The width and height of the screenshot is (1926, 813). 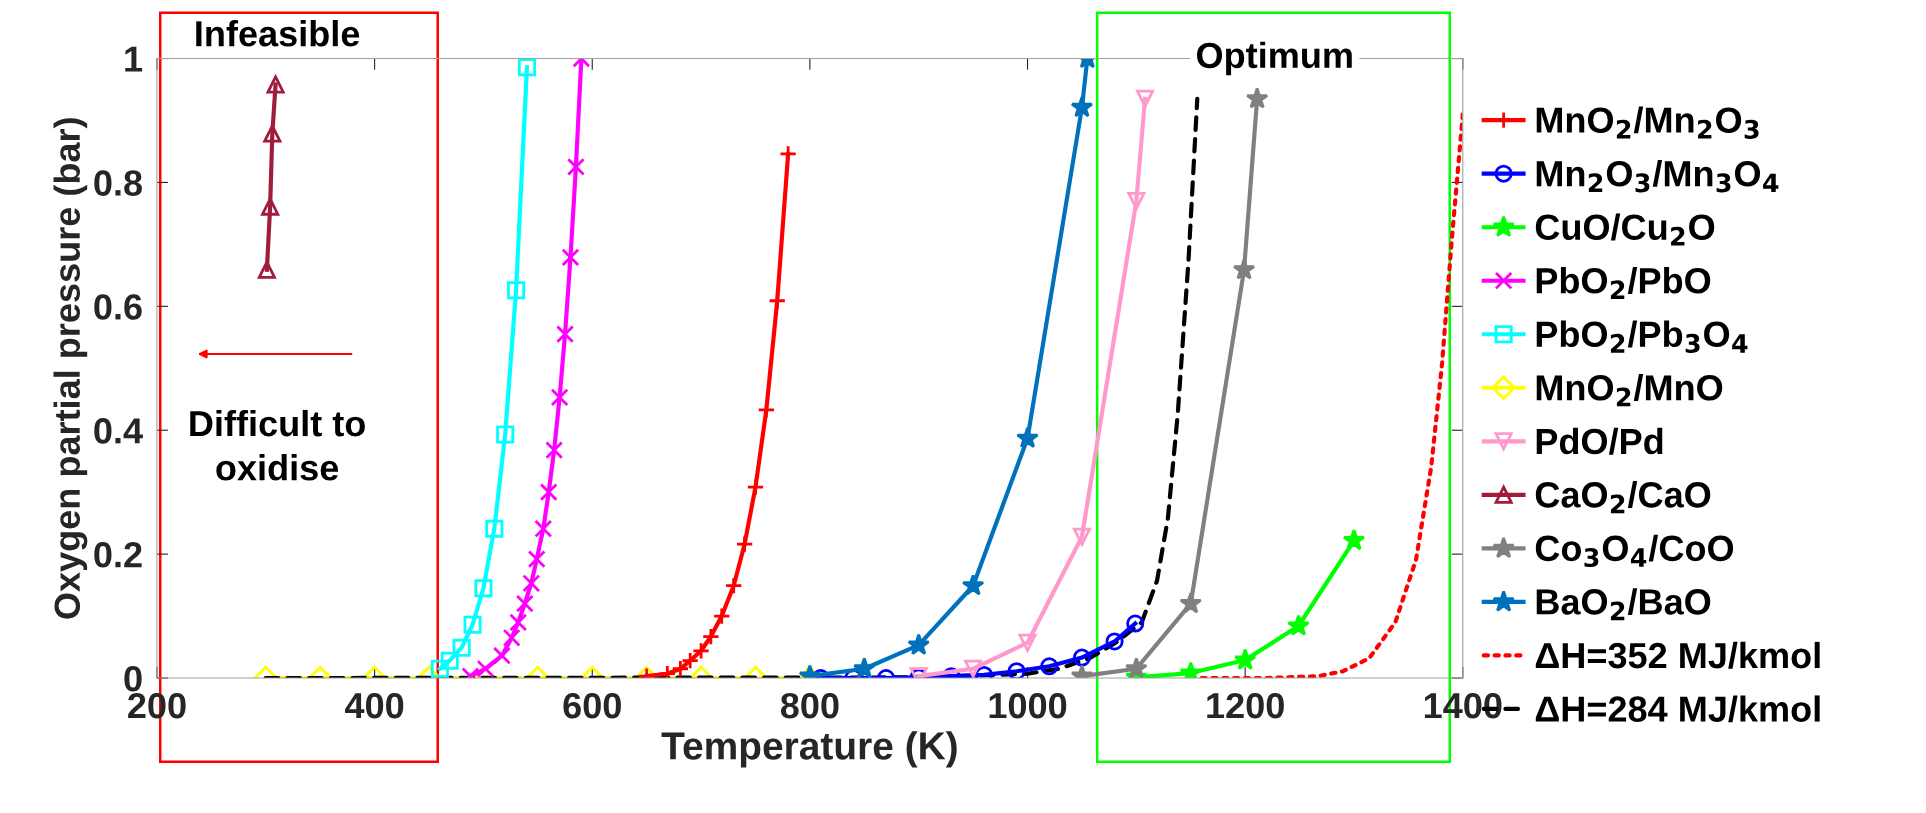 I want to click on legend-label: PdO/Pd, so click(x=1599, y=441).